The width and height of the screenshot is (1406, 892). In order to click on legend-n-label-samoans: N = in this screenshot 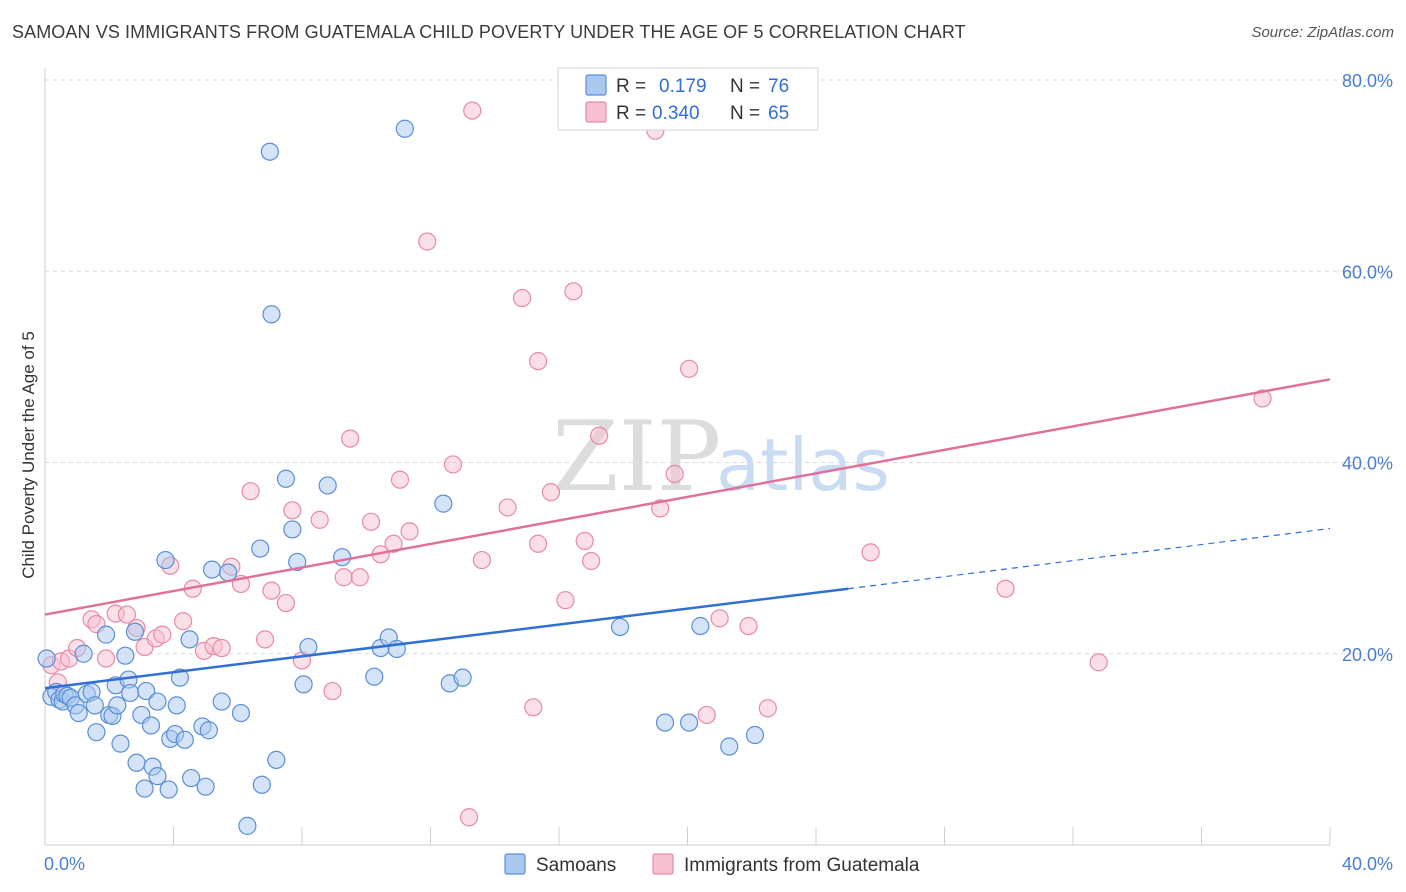, I will do `click(745, 86)`.